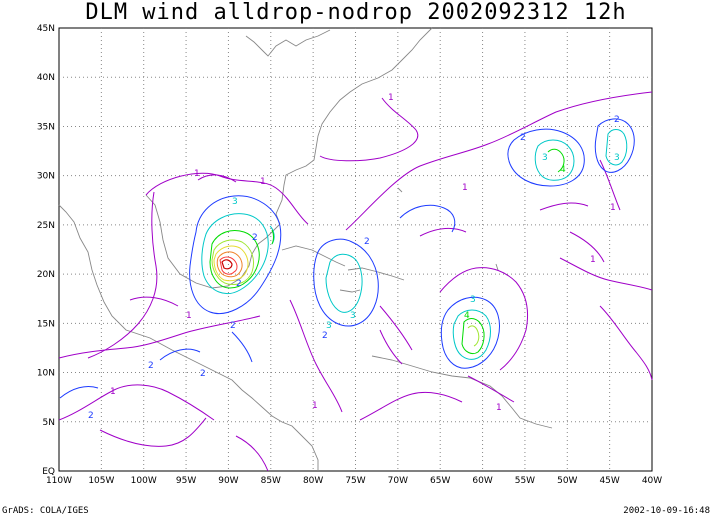 The width and height of the screenshot is (712, 519). What do you see at coordinates (46, 127) in the screenshot?
I see `lat-label: 35N` at bounding box center [46, 127].